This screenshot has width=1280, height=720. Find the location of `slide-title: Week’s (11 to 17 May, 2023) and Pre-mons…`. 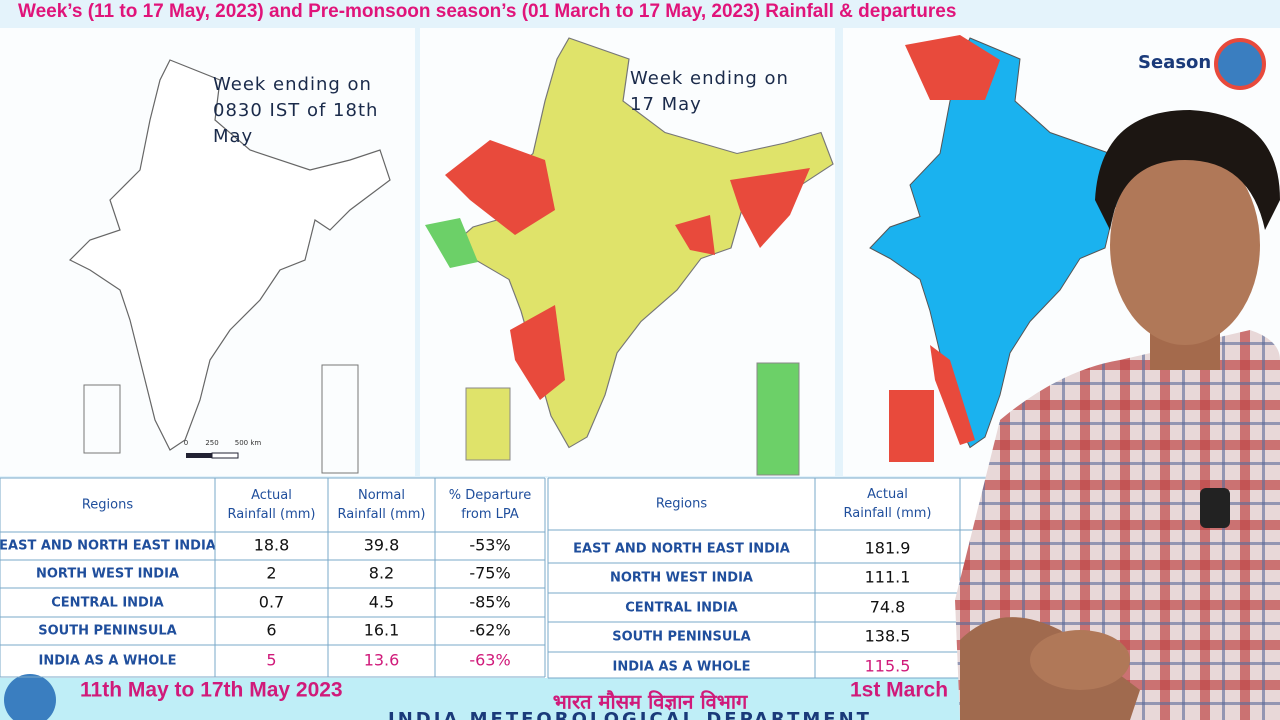

slide-title: Week’s (11 to 17 May, 2023) and Pre-mons… is located at coordinates (487, 11).